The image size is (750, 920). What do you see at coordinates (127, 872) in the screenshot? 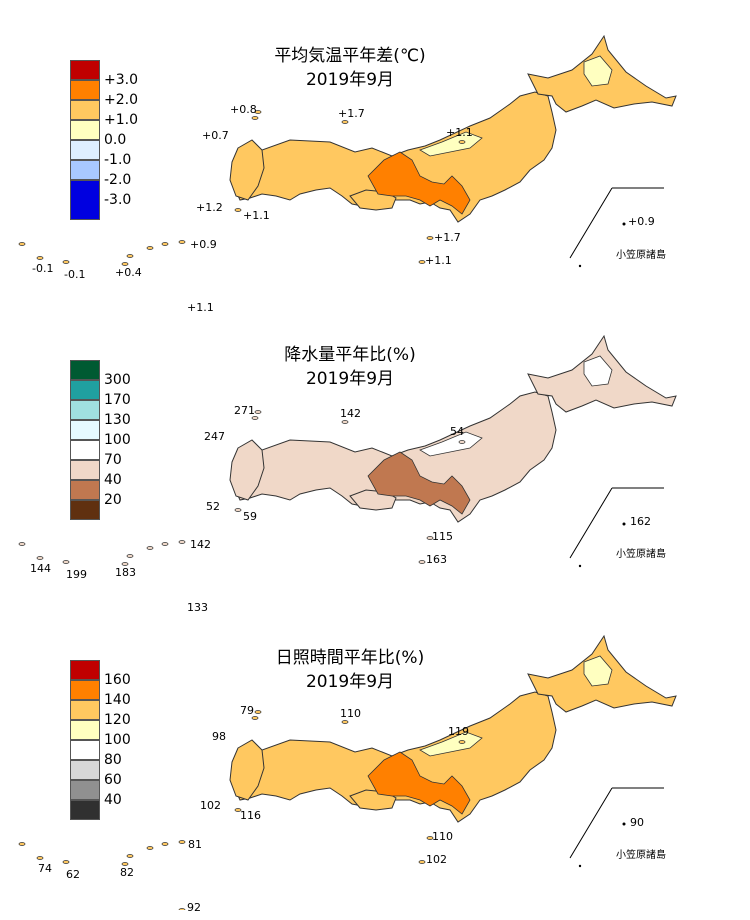
I see `station-value: 82` at bounding box center [127, 872].